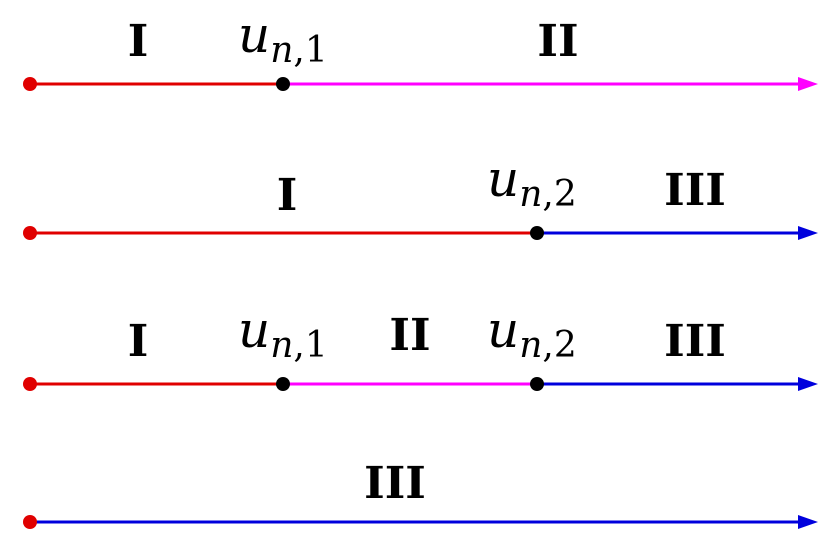 Image resolution: width=831 pixels, height=554 pixels. I want to click on row-4-start-point, so click(30, 522).